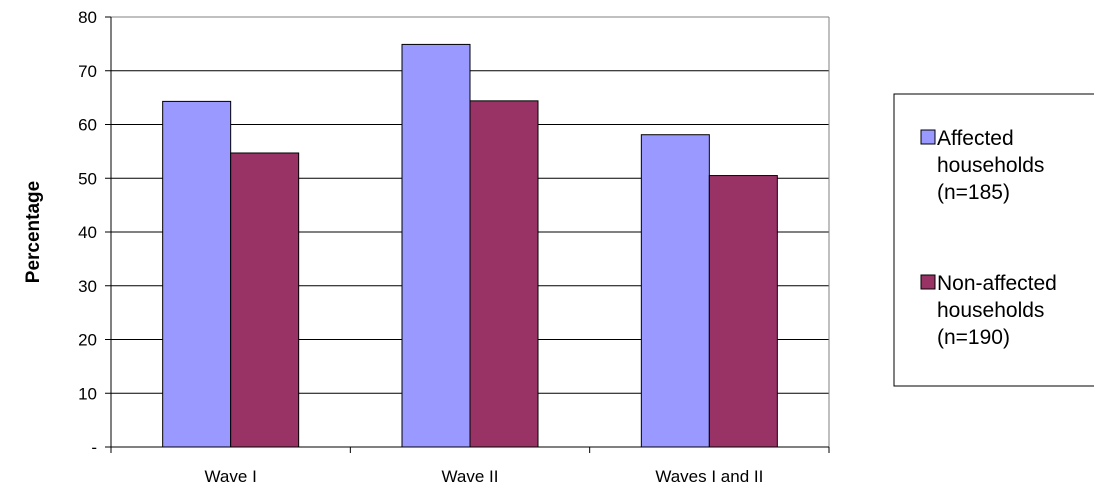 Image resolution: width=1094 pixels, height=497 pixels. What do you see at coordinates (87, 71) in the screenshot?
I see `y-tick-label: 70` at bounding box center [87, 71].